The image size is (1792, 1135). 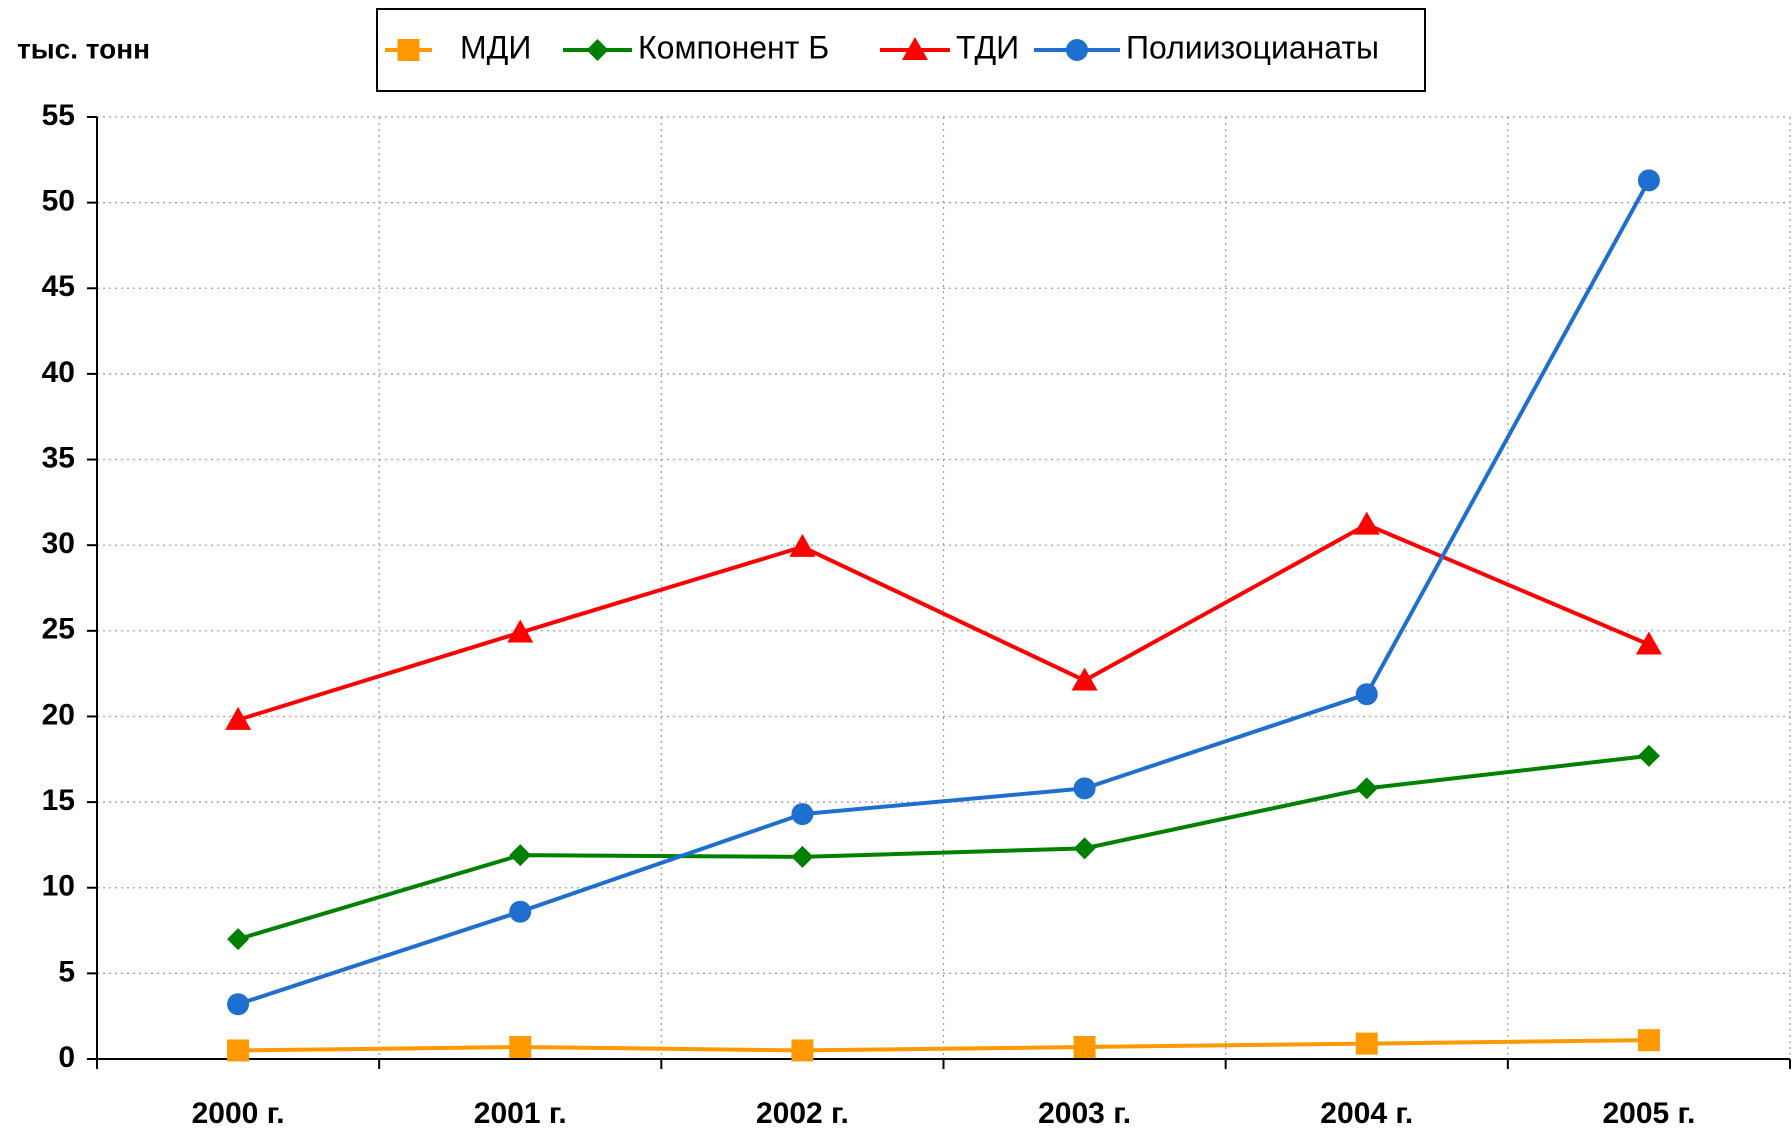 What do you see at coordinates (58, 714) in the screenshot?
I see `y-tick-label: 20` at bounding box center [58, 714].